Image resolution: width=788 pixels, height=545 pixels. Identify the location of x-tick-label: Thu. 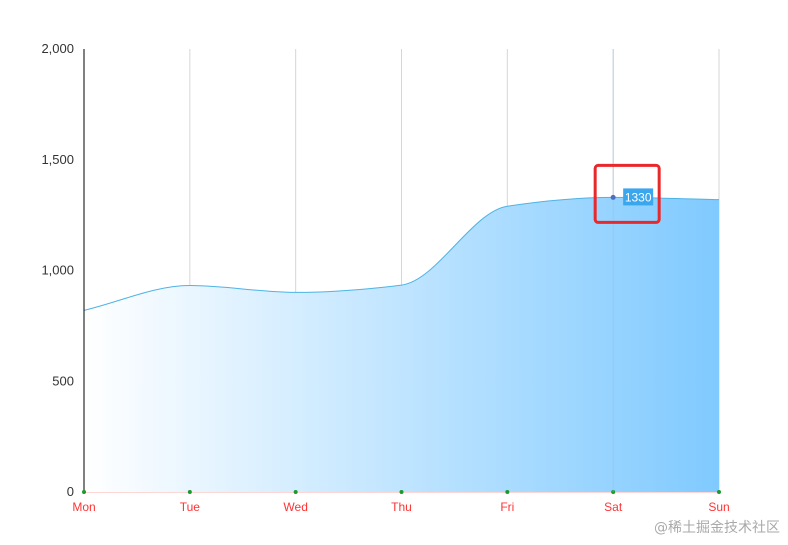
(401, 507).